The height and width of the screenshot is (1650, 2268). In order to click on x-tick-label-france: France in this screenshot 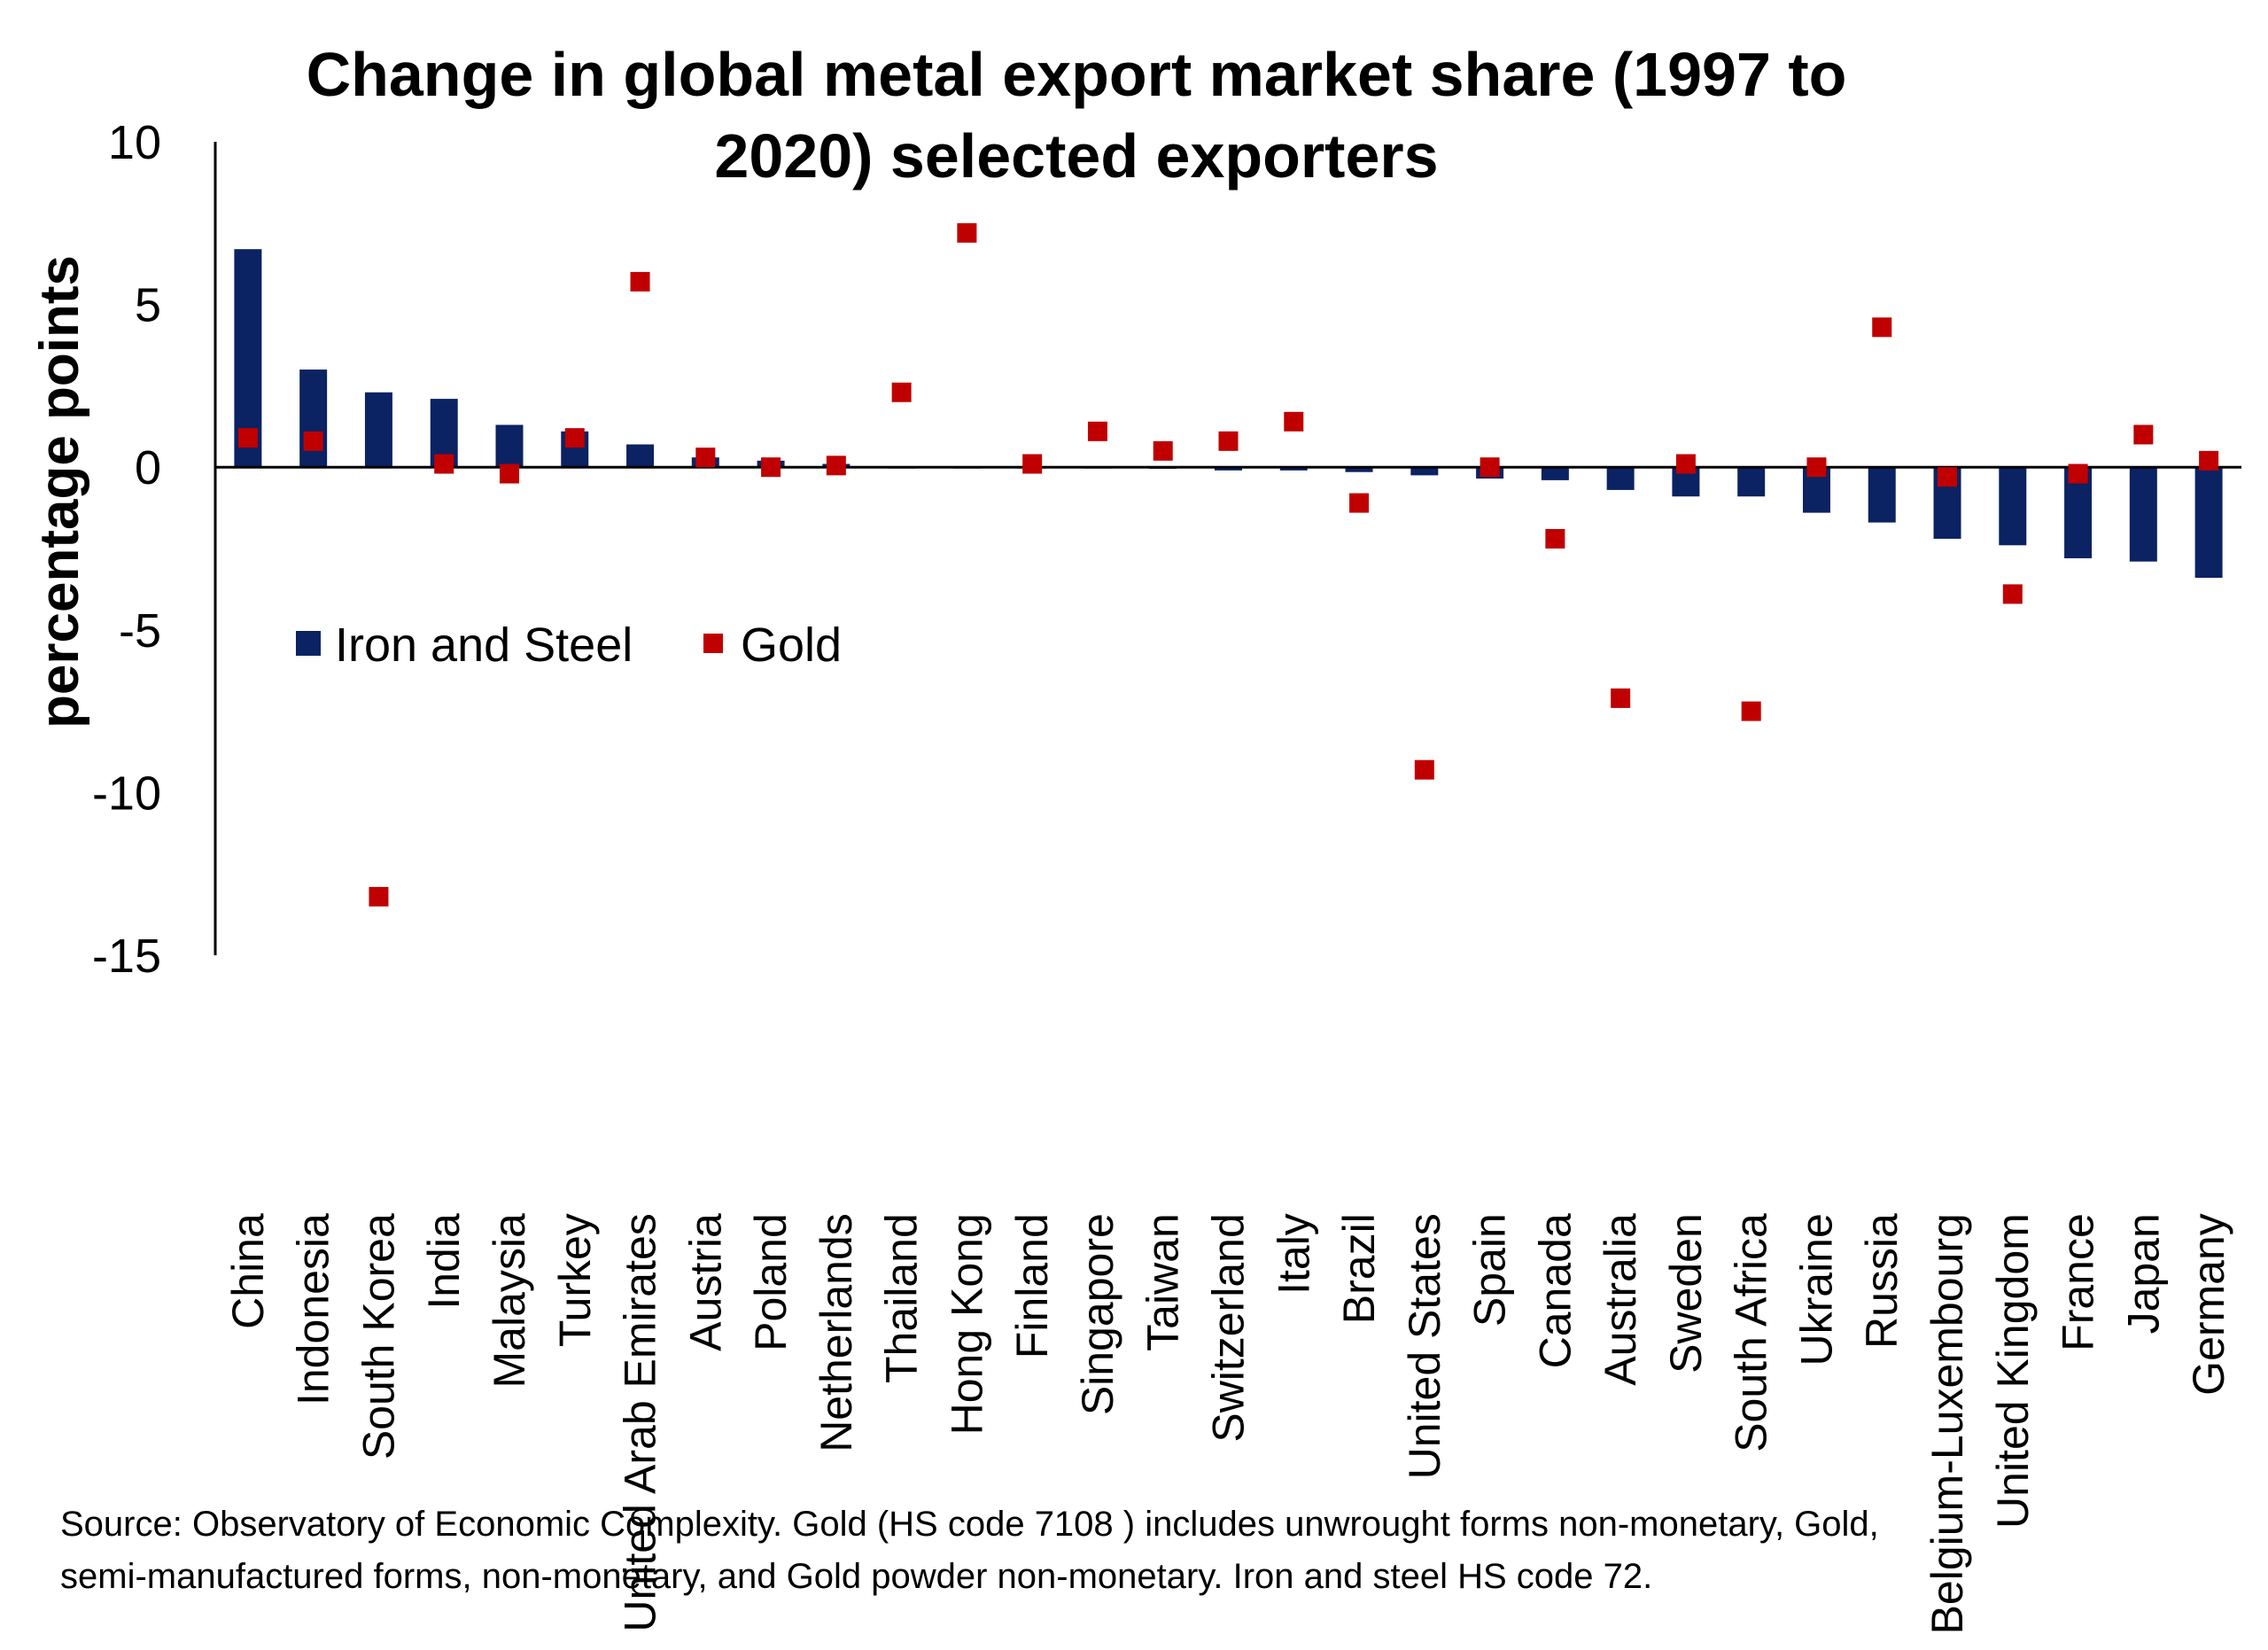, I will do `click(2078, 1282)`.